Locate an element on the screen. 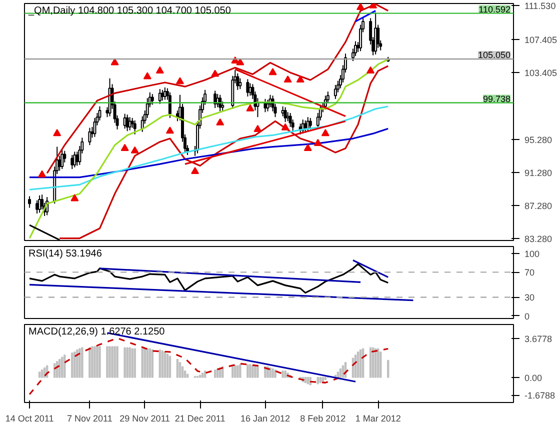  x-tick-label: 21 Dec 2011 is located at coordinates (200, 419).